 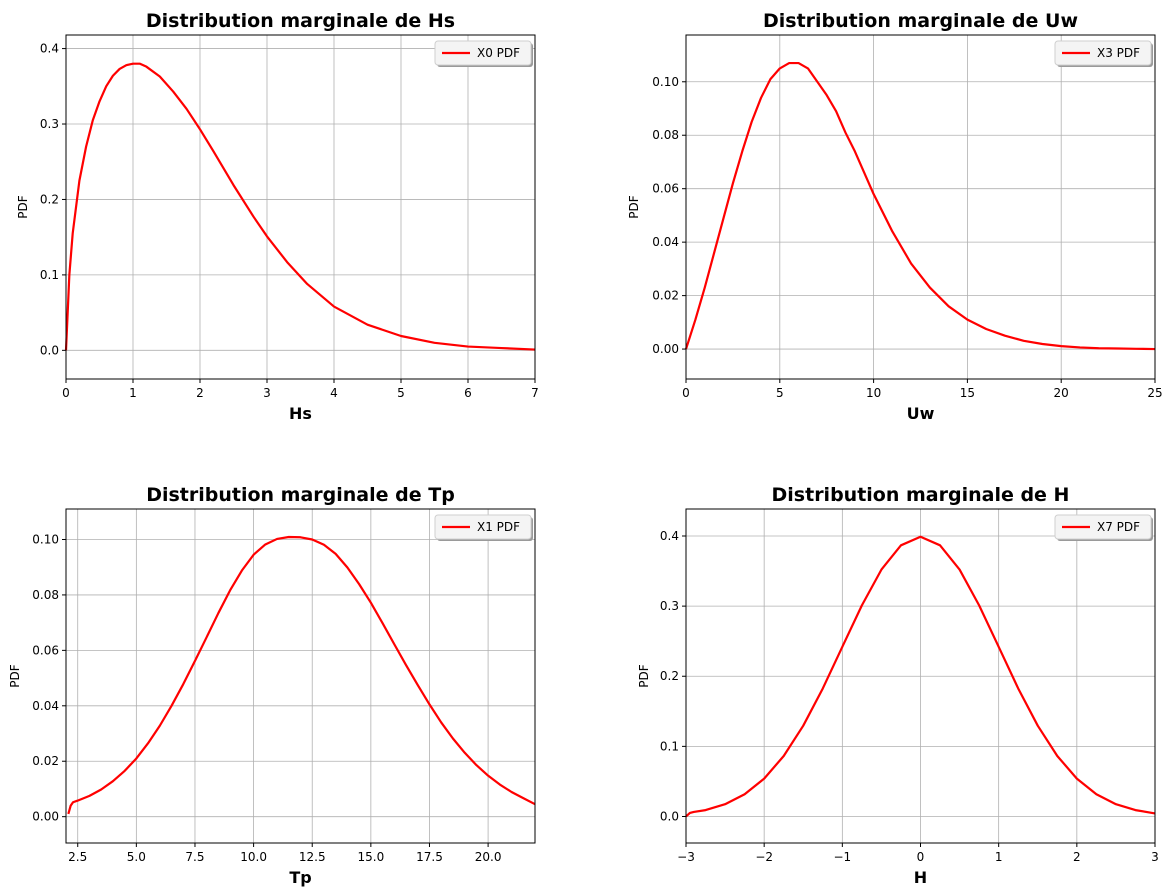 I want to click on x-tick-label: 20, so click(x=1061, y=393).